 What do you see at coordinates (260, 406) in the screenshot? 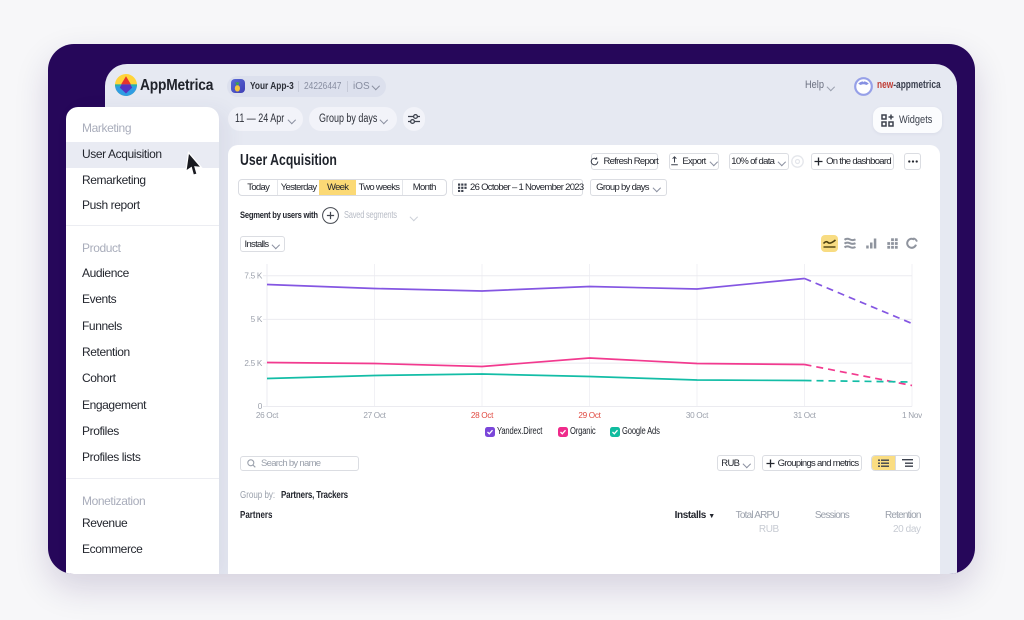
I see `svg-text: 0` at bounding box center [260, 406].